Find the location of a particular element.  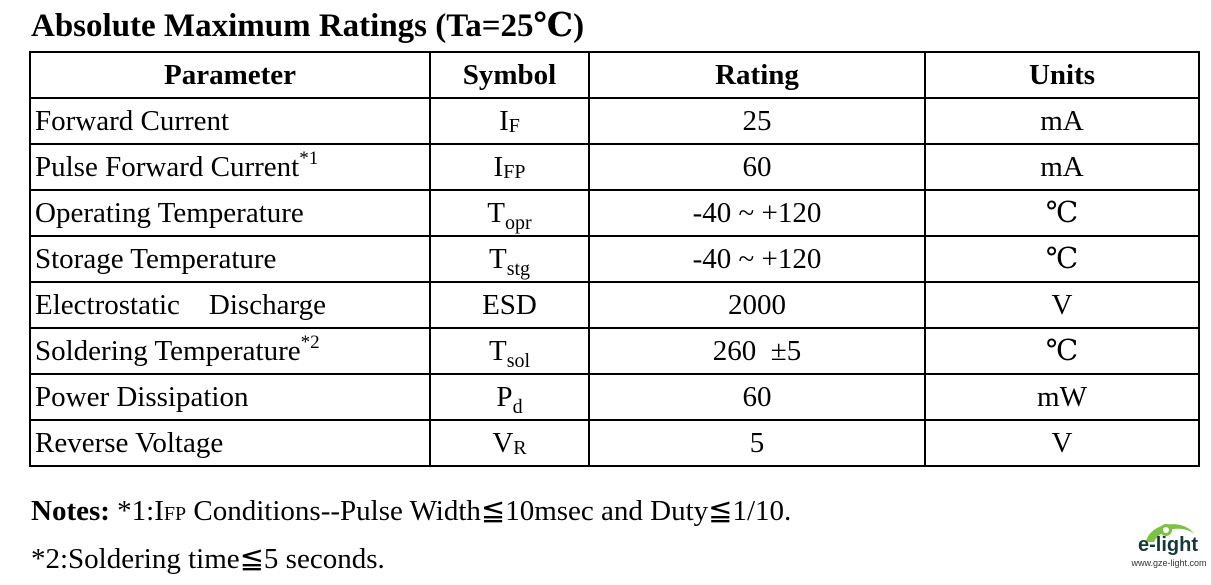

symbol-cell: Pd is located at coordinates (509, 397).